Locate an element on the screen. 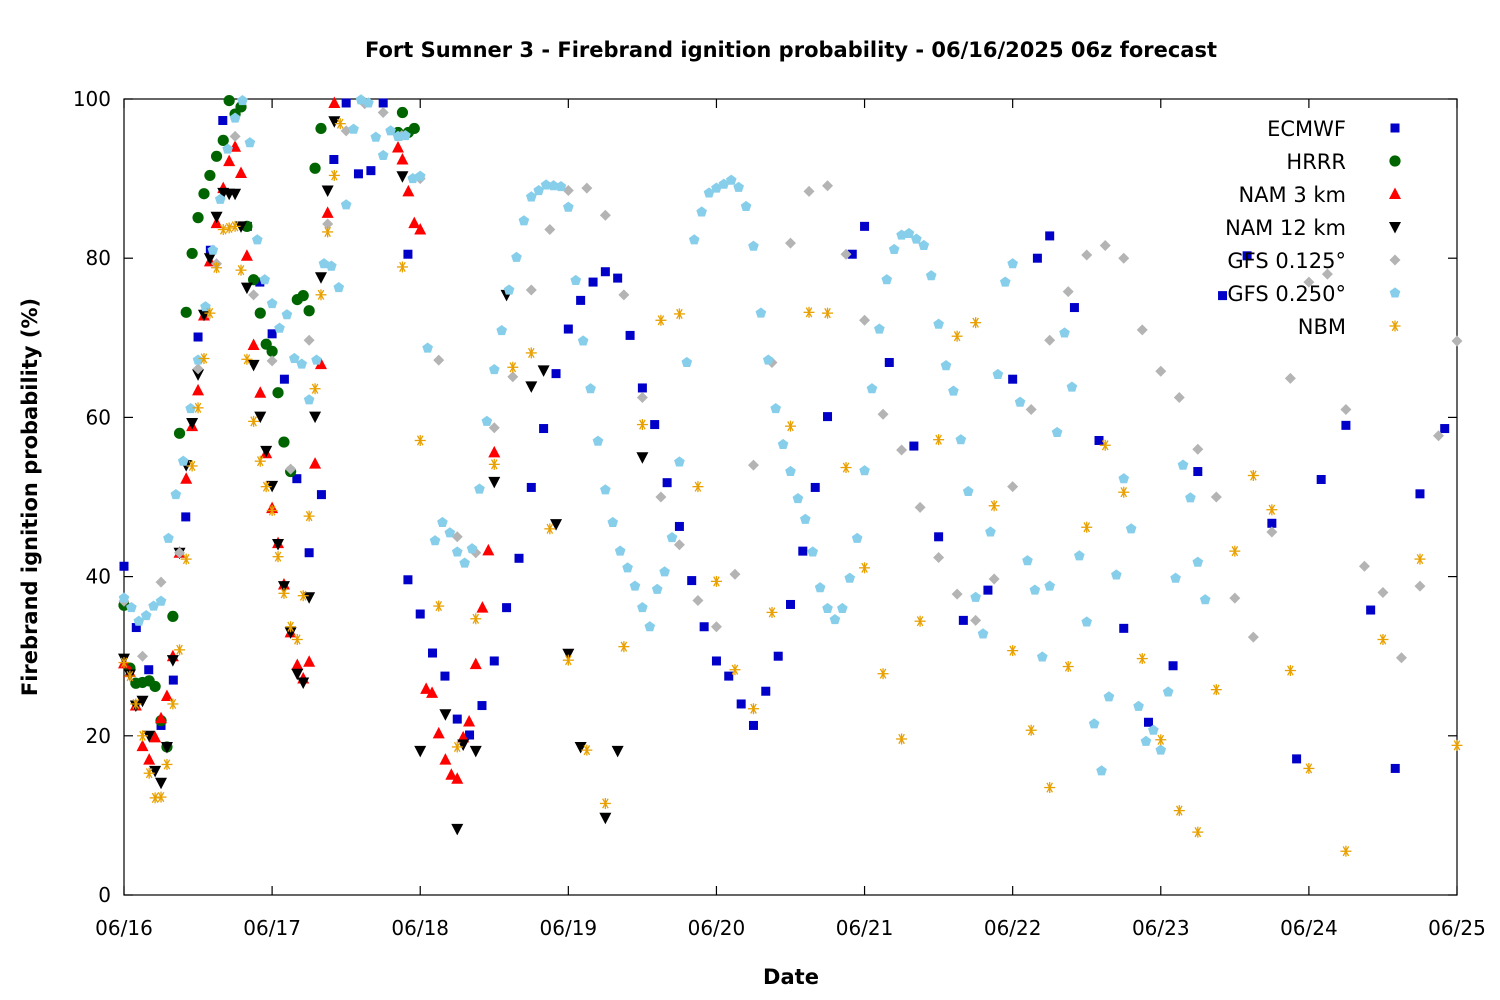 This screenshot has width=1500, height=1000. x-tick-label: 06/23 is located at coordinates (1161, 928).